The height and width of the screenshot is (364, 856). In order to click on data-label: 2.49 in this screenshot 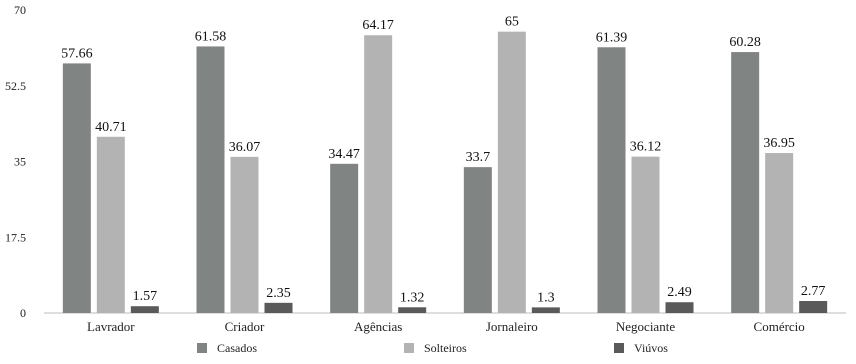, I will do `click(679, 292)`.